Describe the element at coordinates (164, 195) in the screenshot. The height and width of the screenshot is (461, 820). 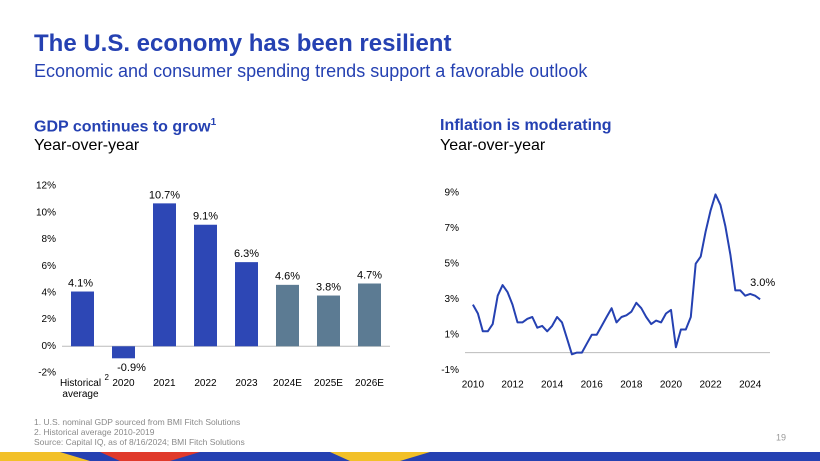
I see `value-label: 10.7%` at that location.